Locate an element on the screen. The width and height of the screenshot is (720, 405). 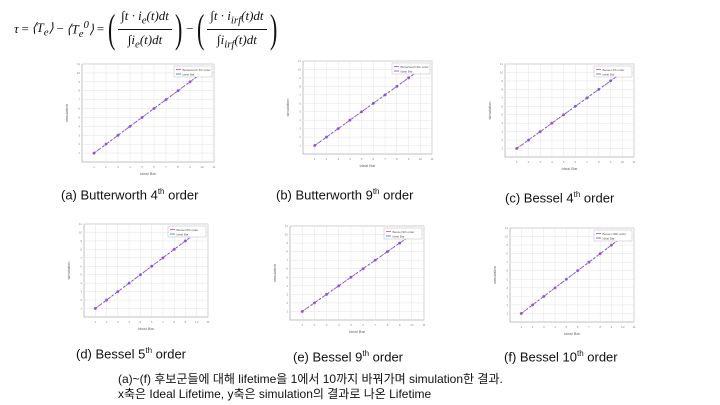
x-tick-label: 4 is located at coordinates (350, 159).